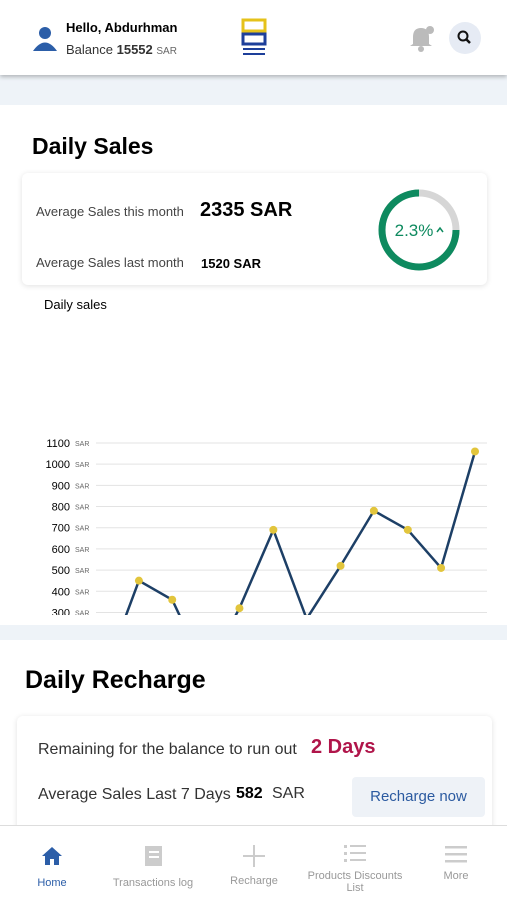 The image size is (507, 901). I want to click on balance: Balance 15552 SAR, so click(121, 49).